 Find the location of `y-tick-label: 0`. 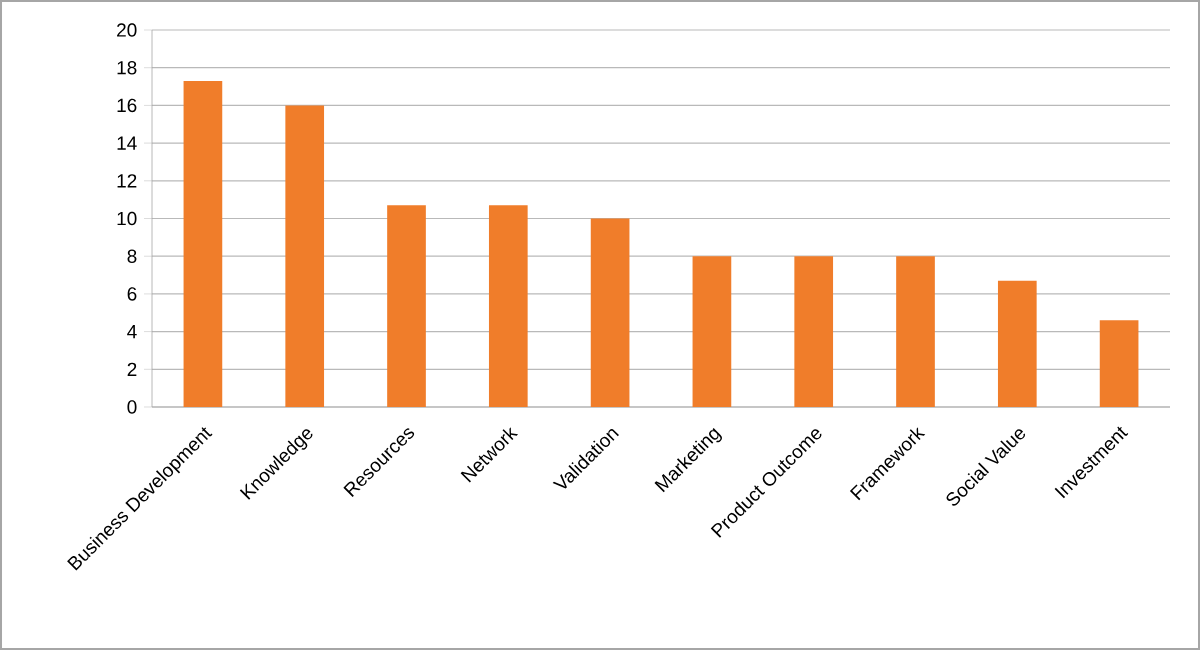

y-tick-label: 0 is located at coordinates (132, 407).